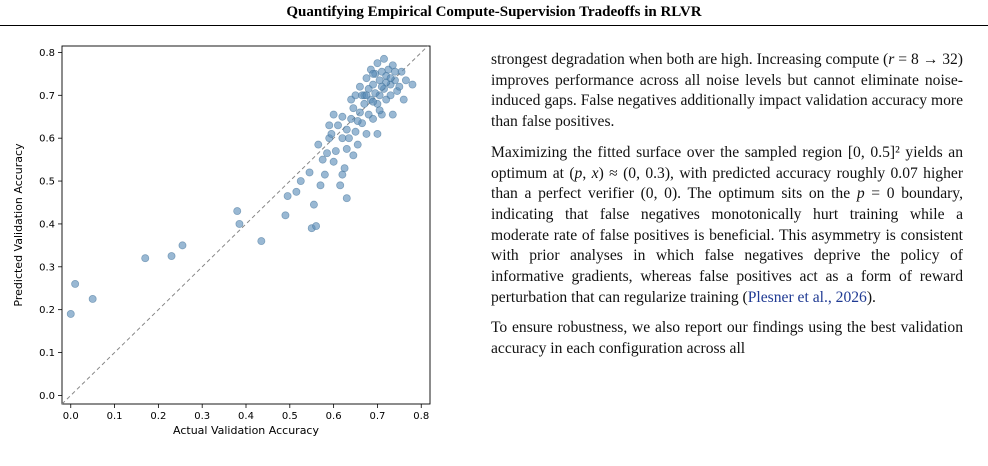 This screenshot has width=988, height=466. Describe the element at coordinates (377, 416) in the screenshot. I see `x-tick-label: 0.7` at that location.